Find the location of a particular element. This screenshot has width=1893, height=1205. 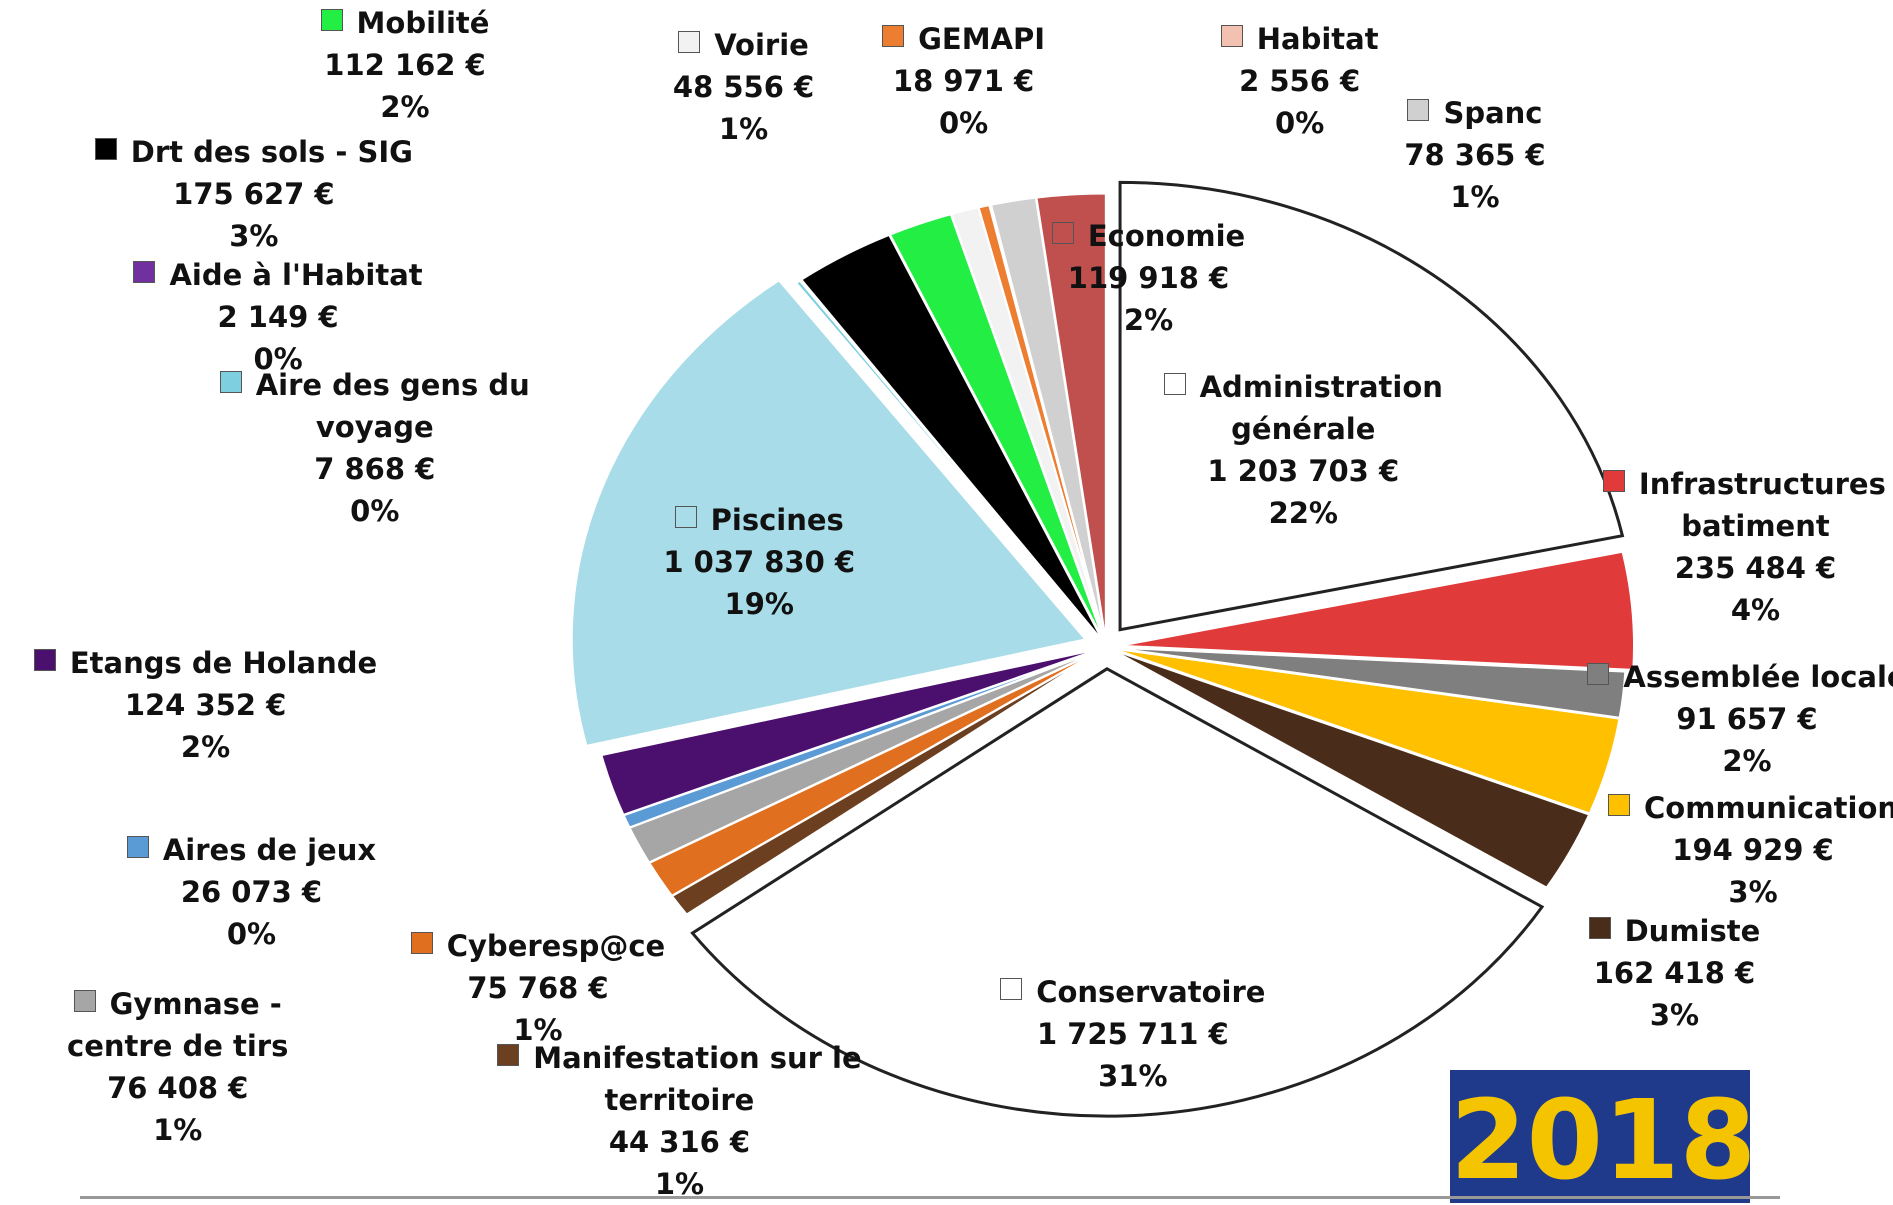

value-label: 194 929 € is located at coordinates (1753, 850).